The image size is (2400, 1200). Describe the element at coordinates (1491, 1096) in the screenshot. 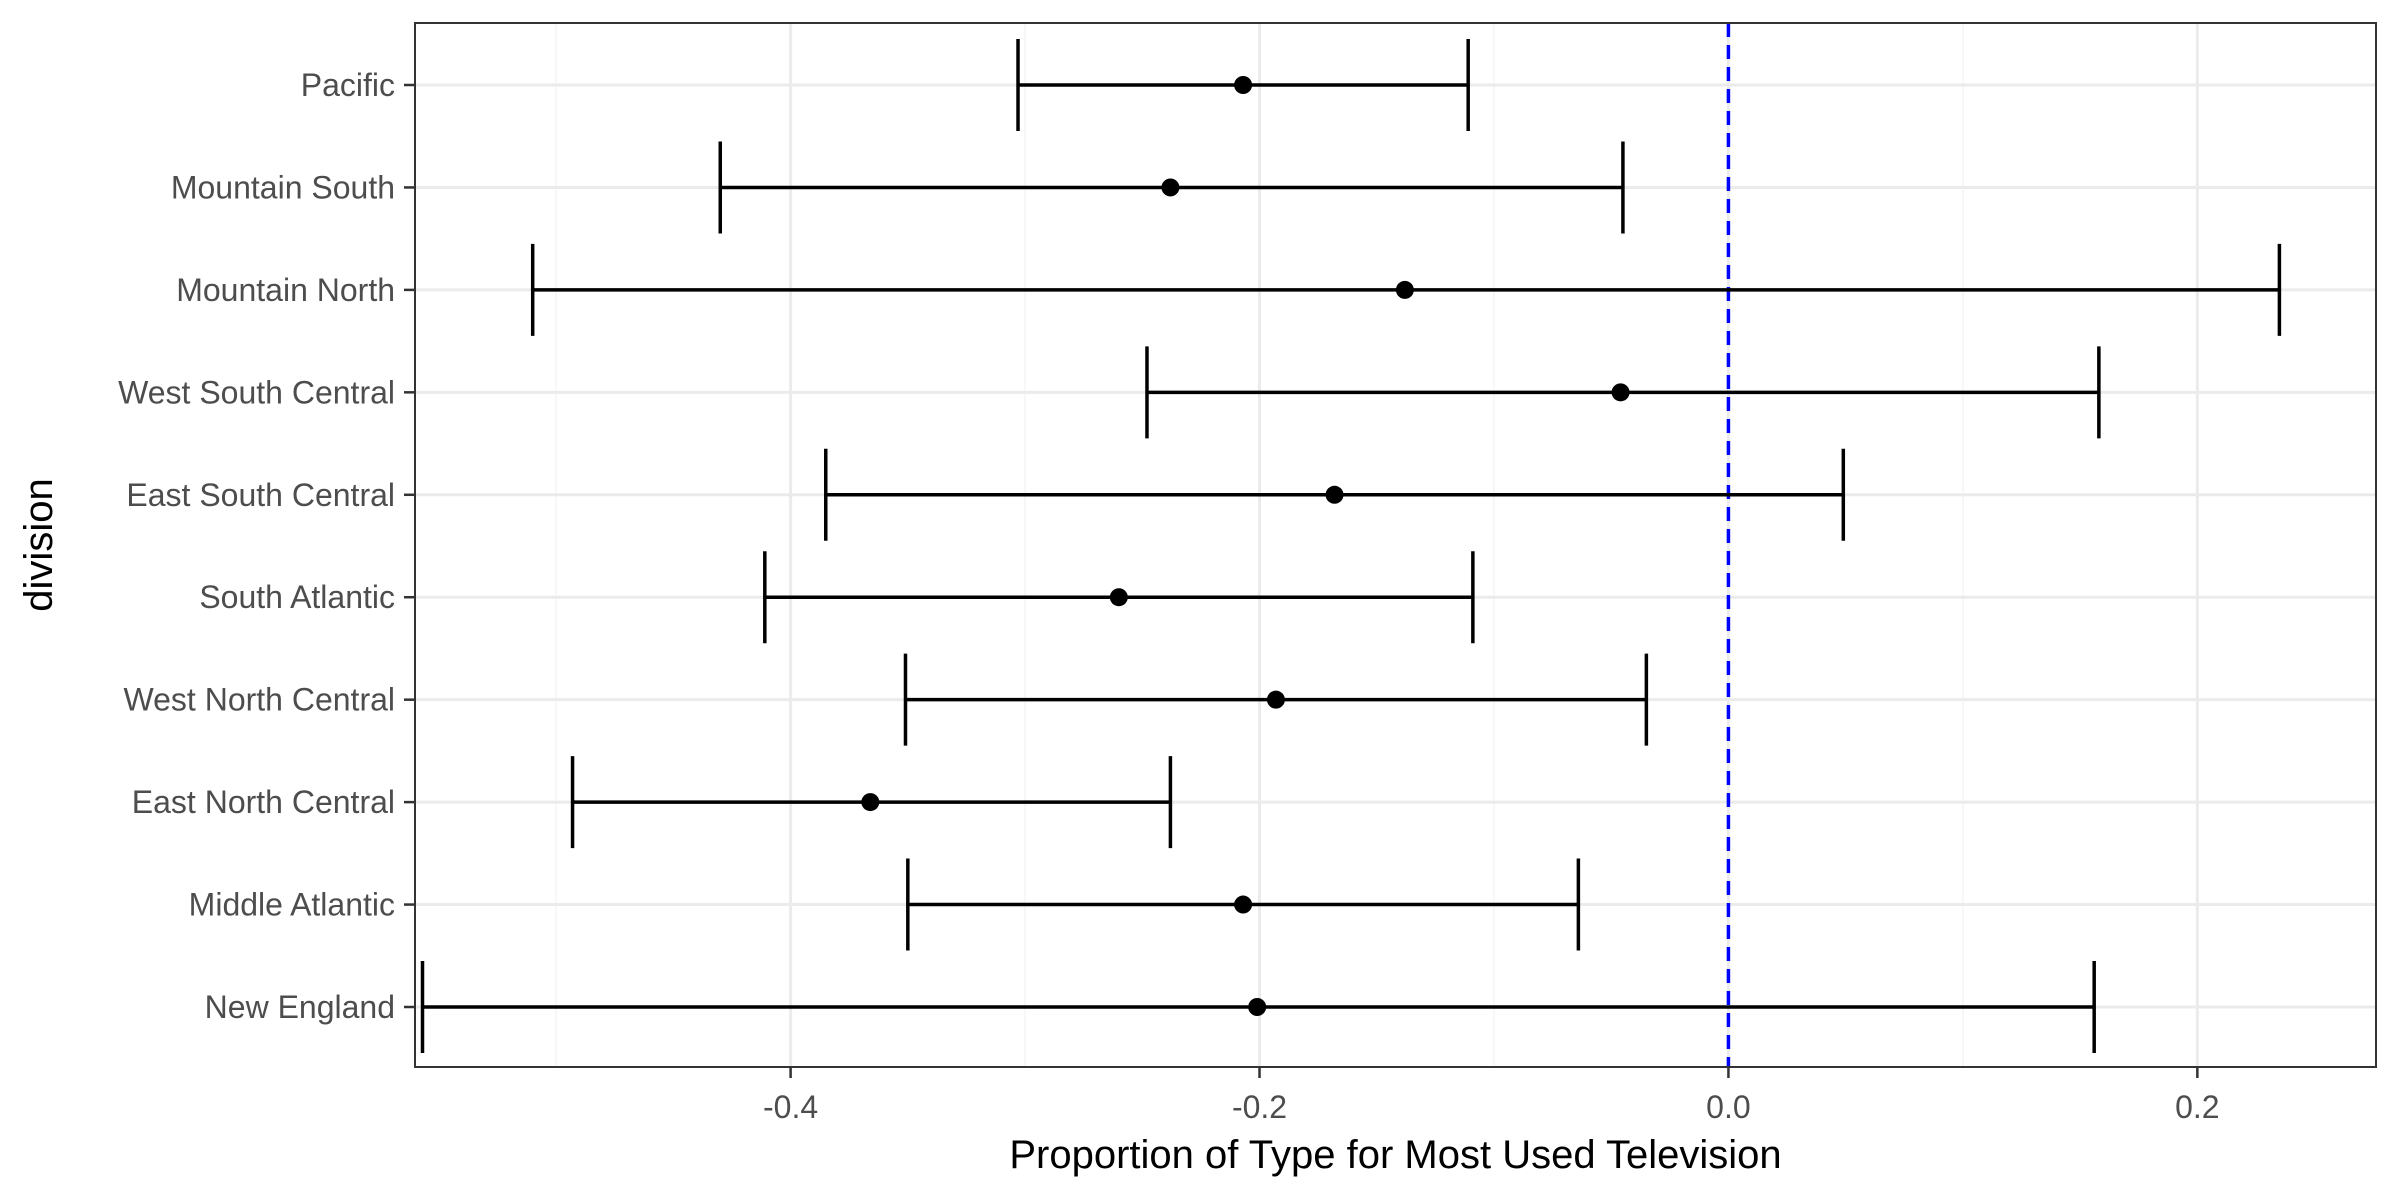

I see `x-axis-ticks: -0.4 -0.2 0.0 0.2` at that location.